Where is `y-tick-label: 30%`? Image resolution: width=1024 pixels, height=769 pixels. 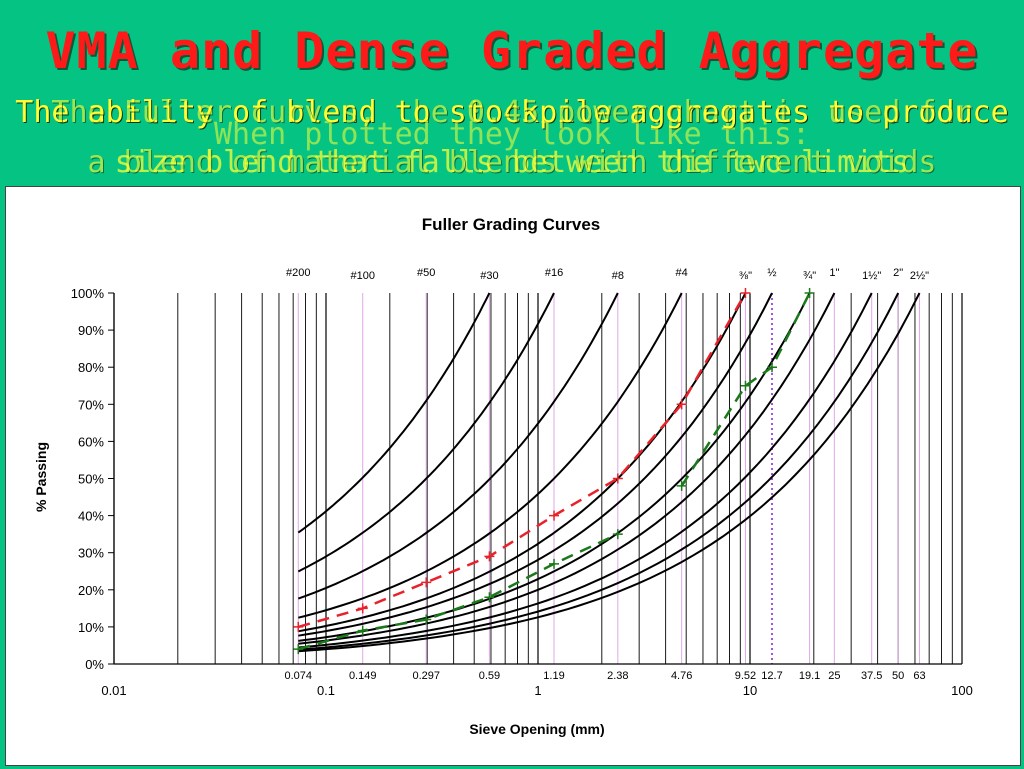 y-tick-label: 30% is located at coordinates (91, 553).